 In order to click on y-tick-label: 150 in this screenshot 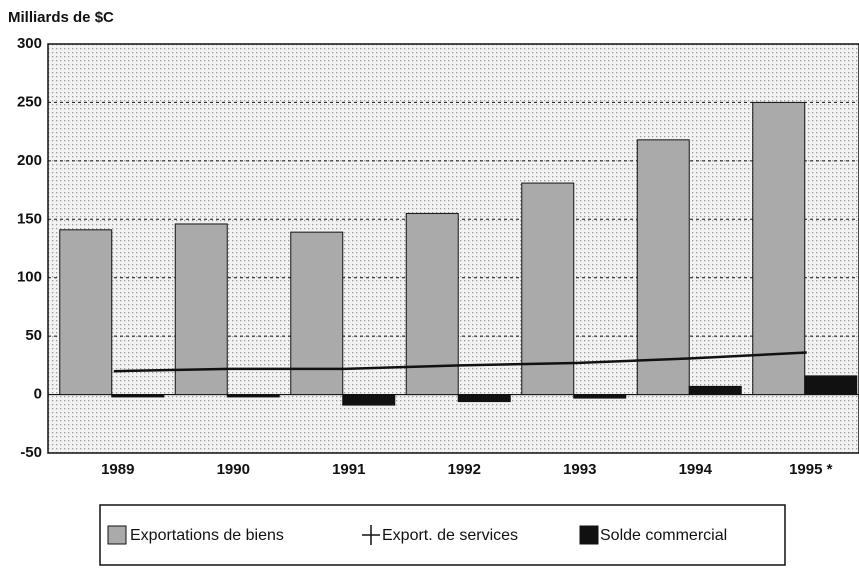, I will do `click(29, 218)`.